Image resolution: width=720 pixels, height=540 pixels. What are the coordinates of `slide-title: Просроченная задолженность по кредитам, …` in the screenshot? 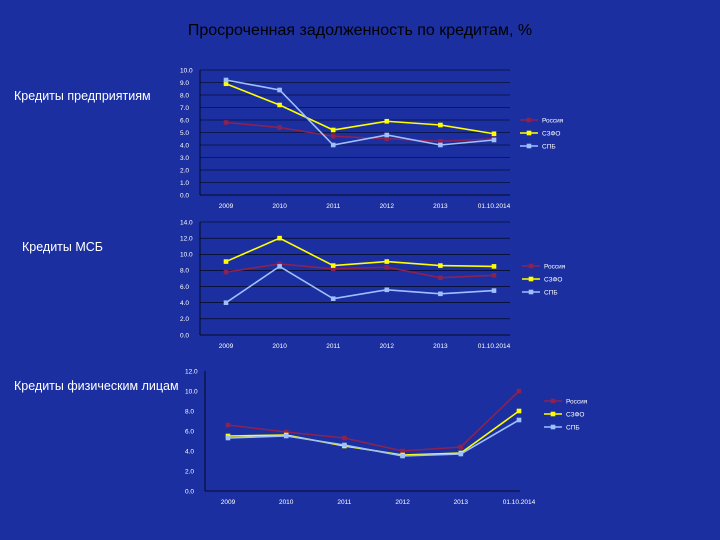 It's located at (360, 30).